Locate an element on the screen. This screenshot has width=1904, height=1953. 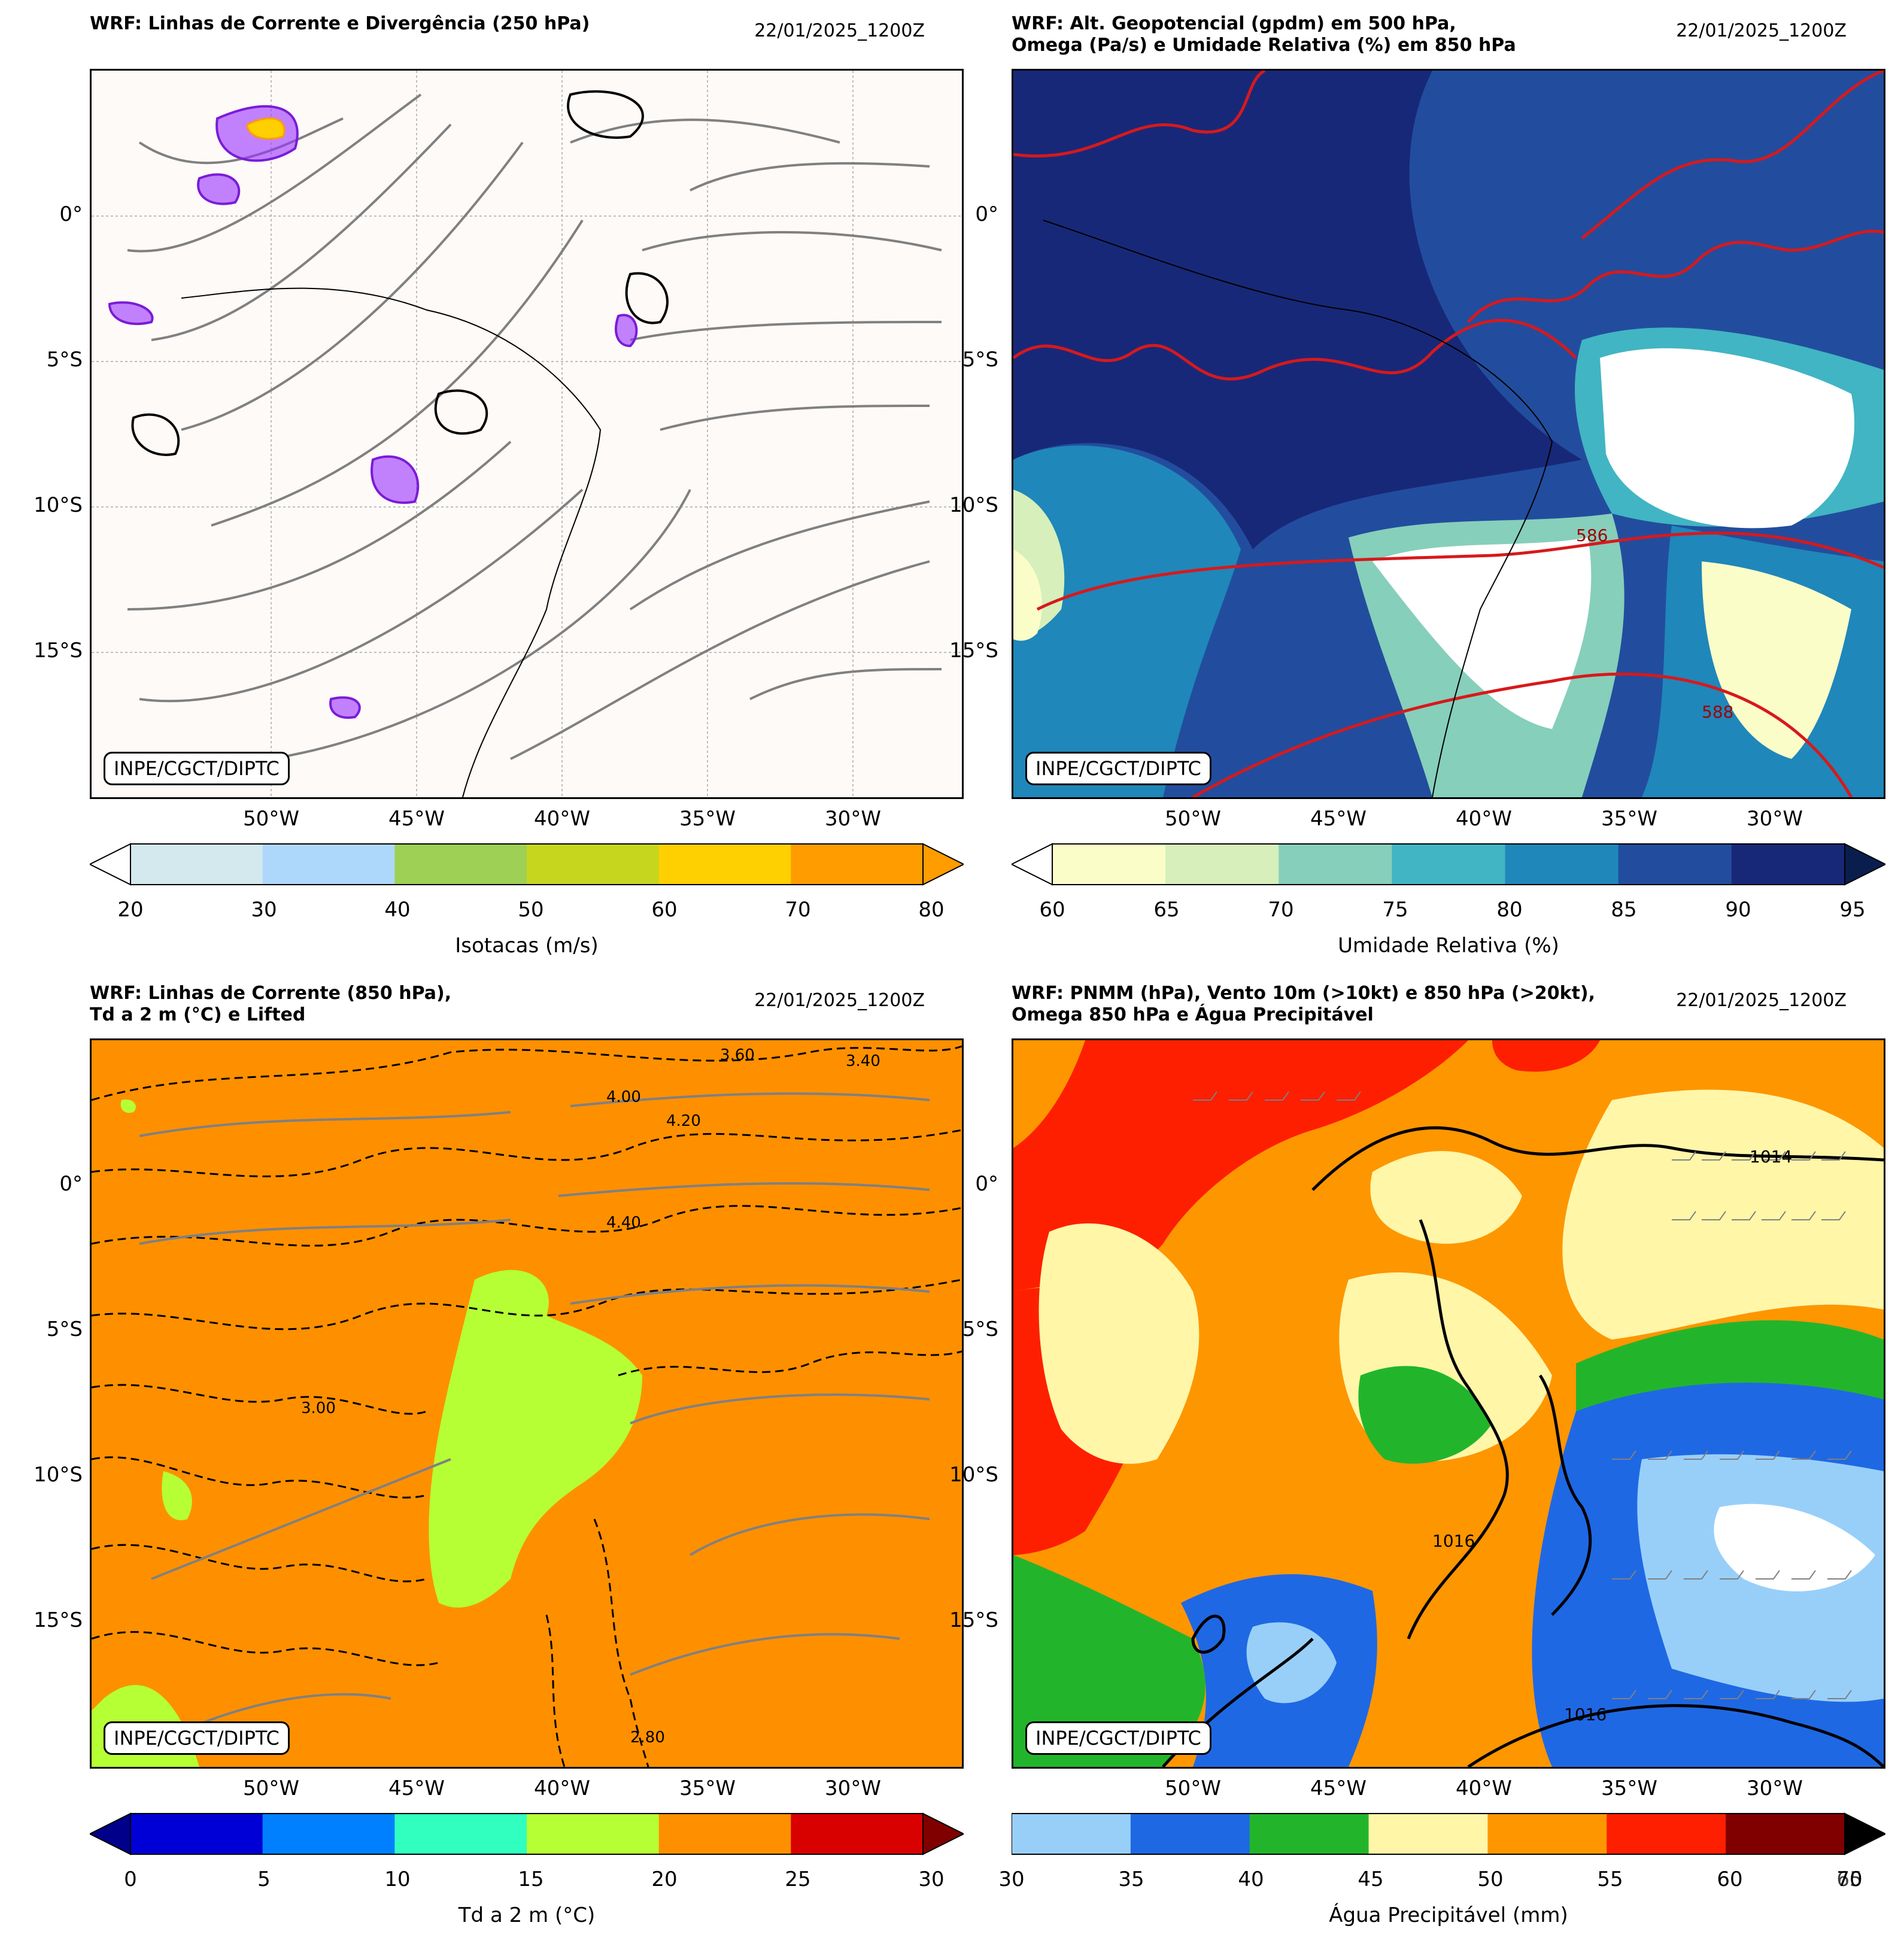
colorbar-tick: 75 is located at coordinates (1395, 910).